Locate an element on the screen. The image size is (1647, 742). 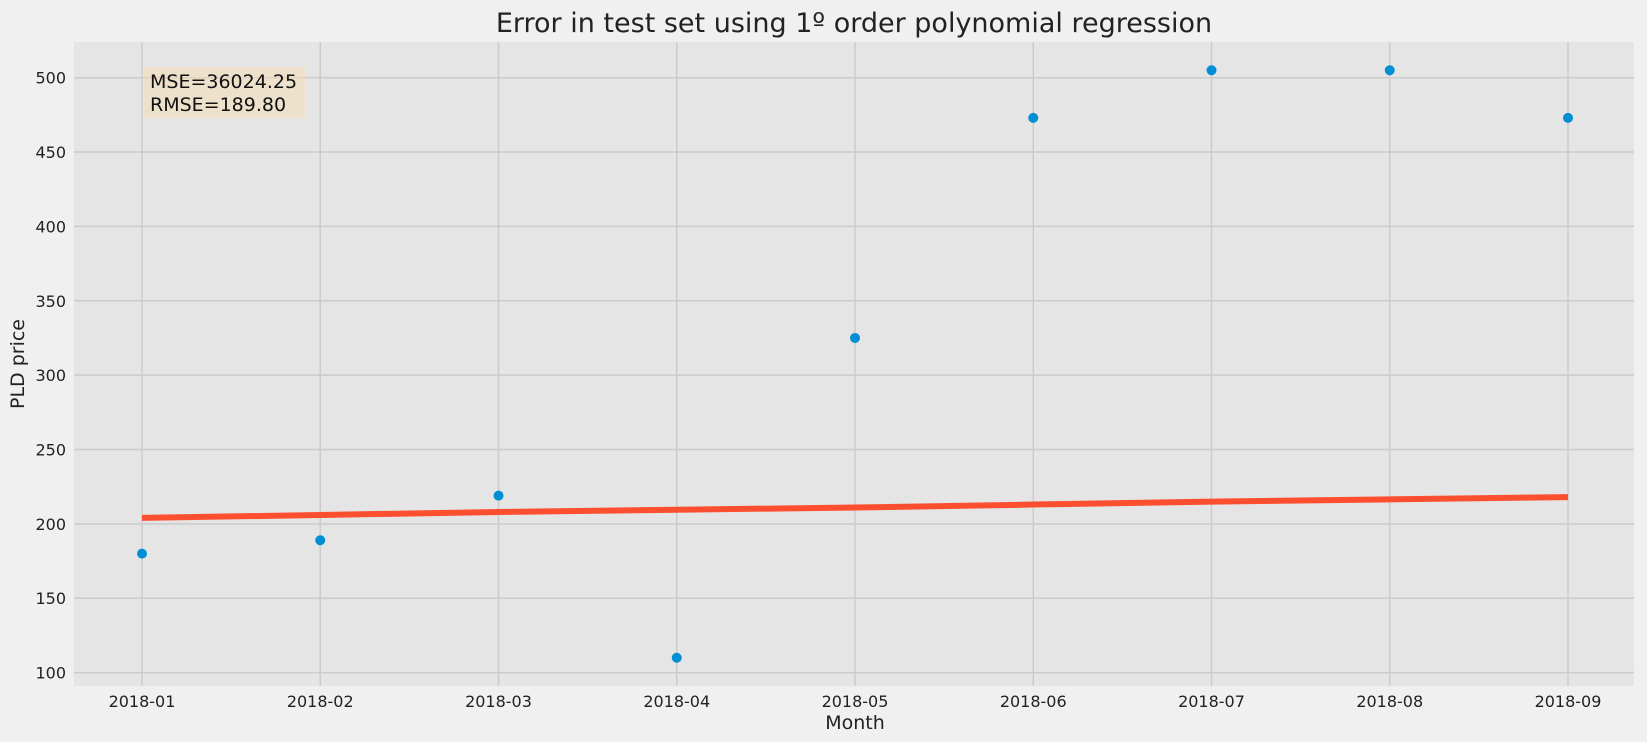
metrics-annotation-box is located at coordinates (224, 92).